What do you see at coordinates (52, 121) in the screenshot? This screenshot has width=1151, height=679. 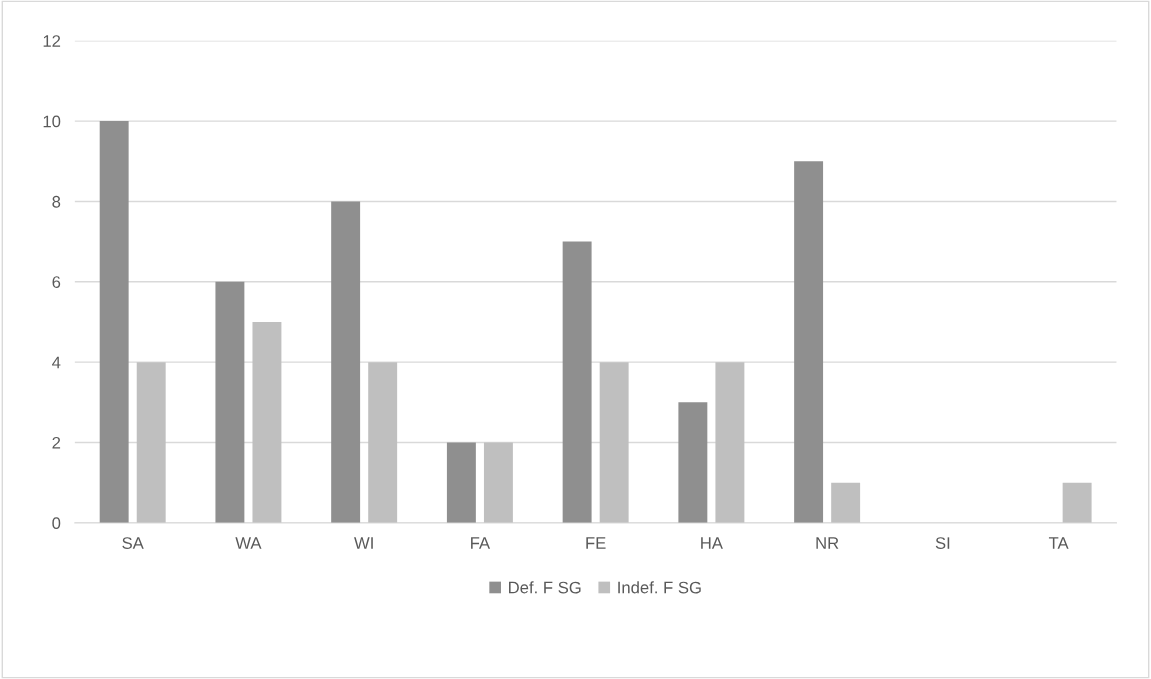 I see `y-tick-label: 10` at bounding box center [52, 121].